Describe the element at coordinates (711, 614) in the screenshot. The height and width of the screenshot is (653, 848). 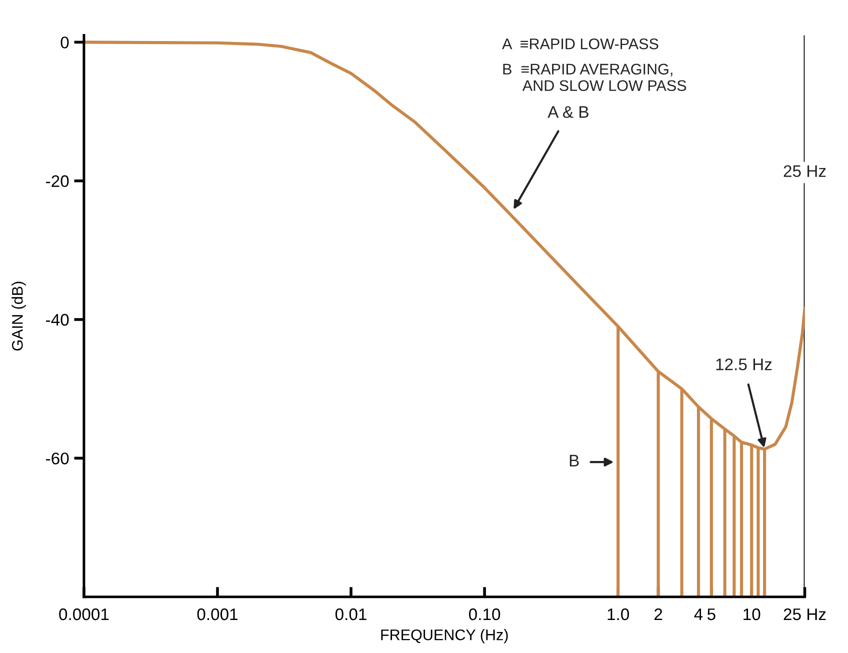
I see `x-tick-label: 5` at that location.